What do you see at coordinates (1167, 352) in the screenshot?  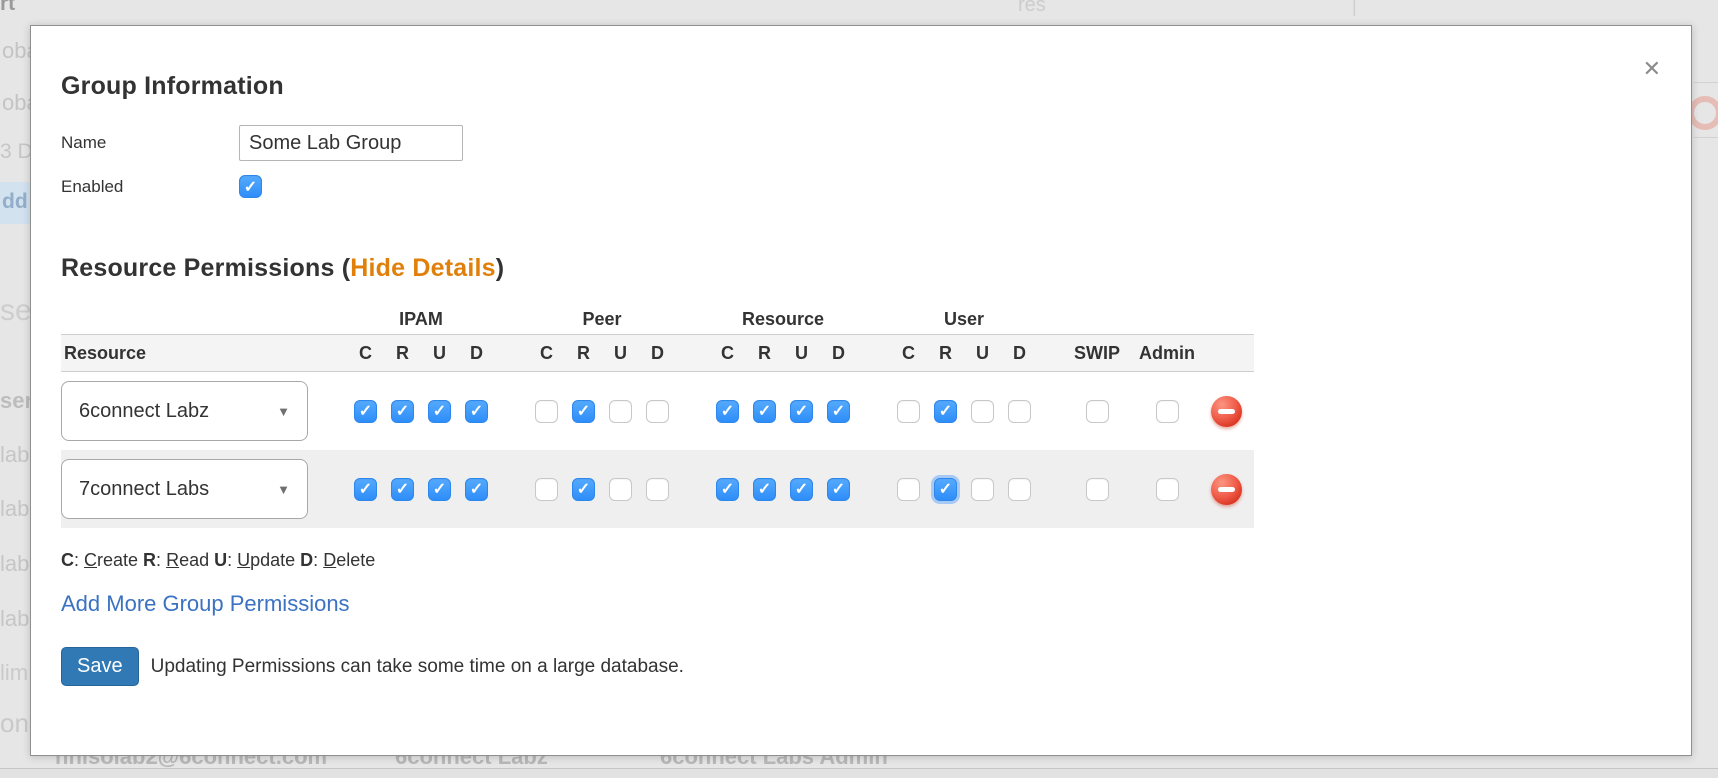 I see `column-header-admin: Admin` at bounding box center [1167, 352].